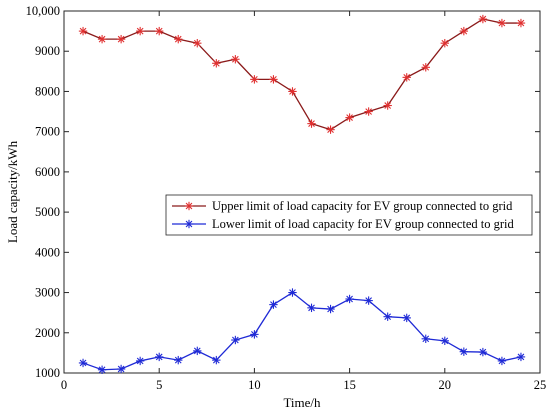  I want to click on y-tick-label: 1000, so click(47, 373).